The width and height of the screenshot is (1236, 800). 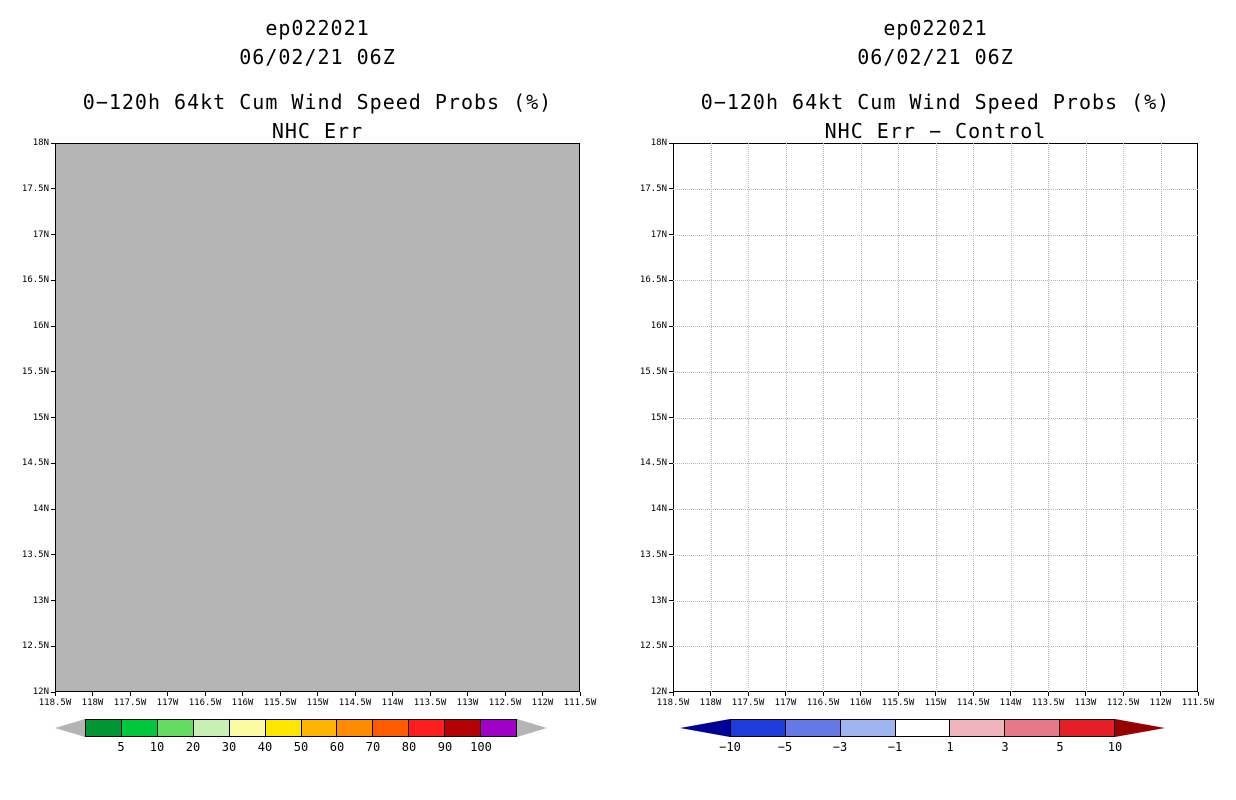 What do you see at coordinates (935, 57) in the screenshot?
I see `init-time-title: 06/02/21 06Z` at bounding box center [935, 57].